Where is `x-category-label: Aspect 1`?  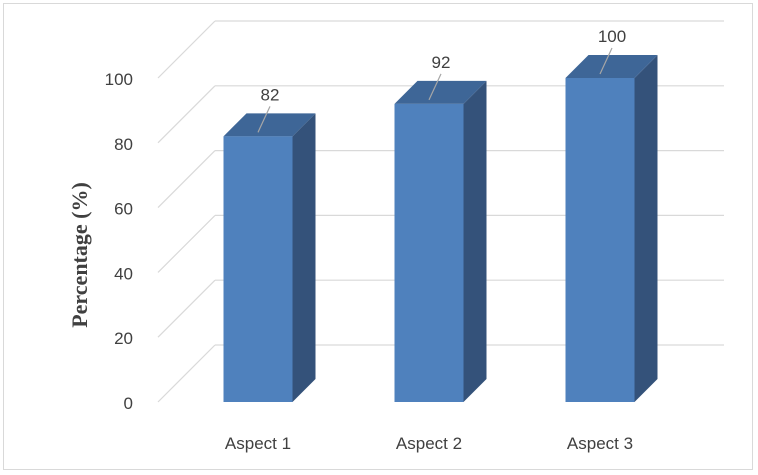 x-category-label: Aspect 1 is located at coordinates (258, 443).